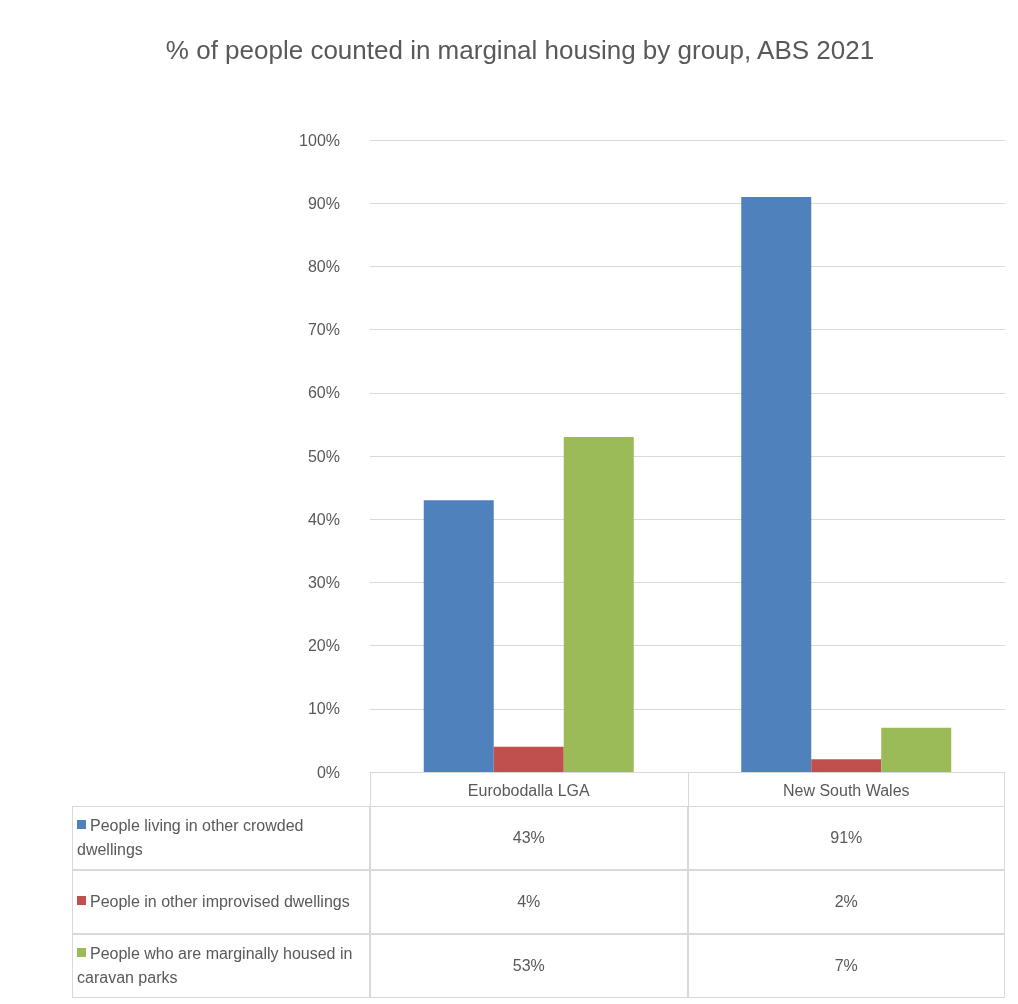 The width and height of the screenshot is (1018, 1004). I want to click on y-tick-label: 60%, so click(323, 393).